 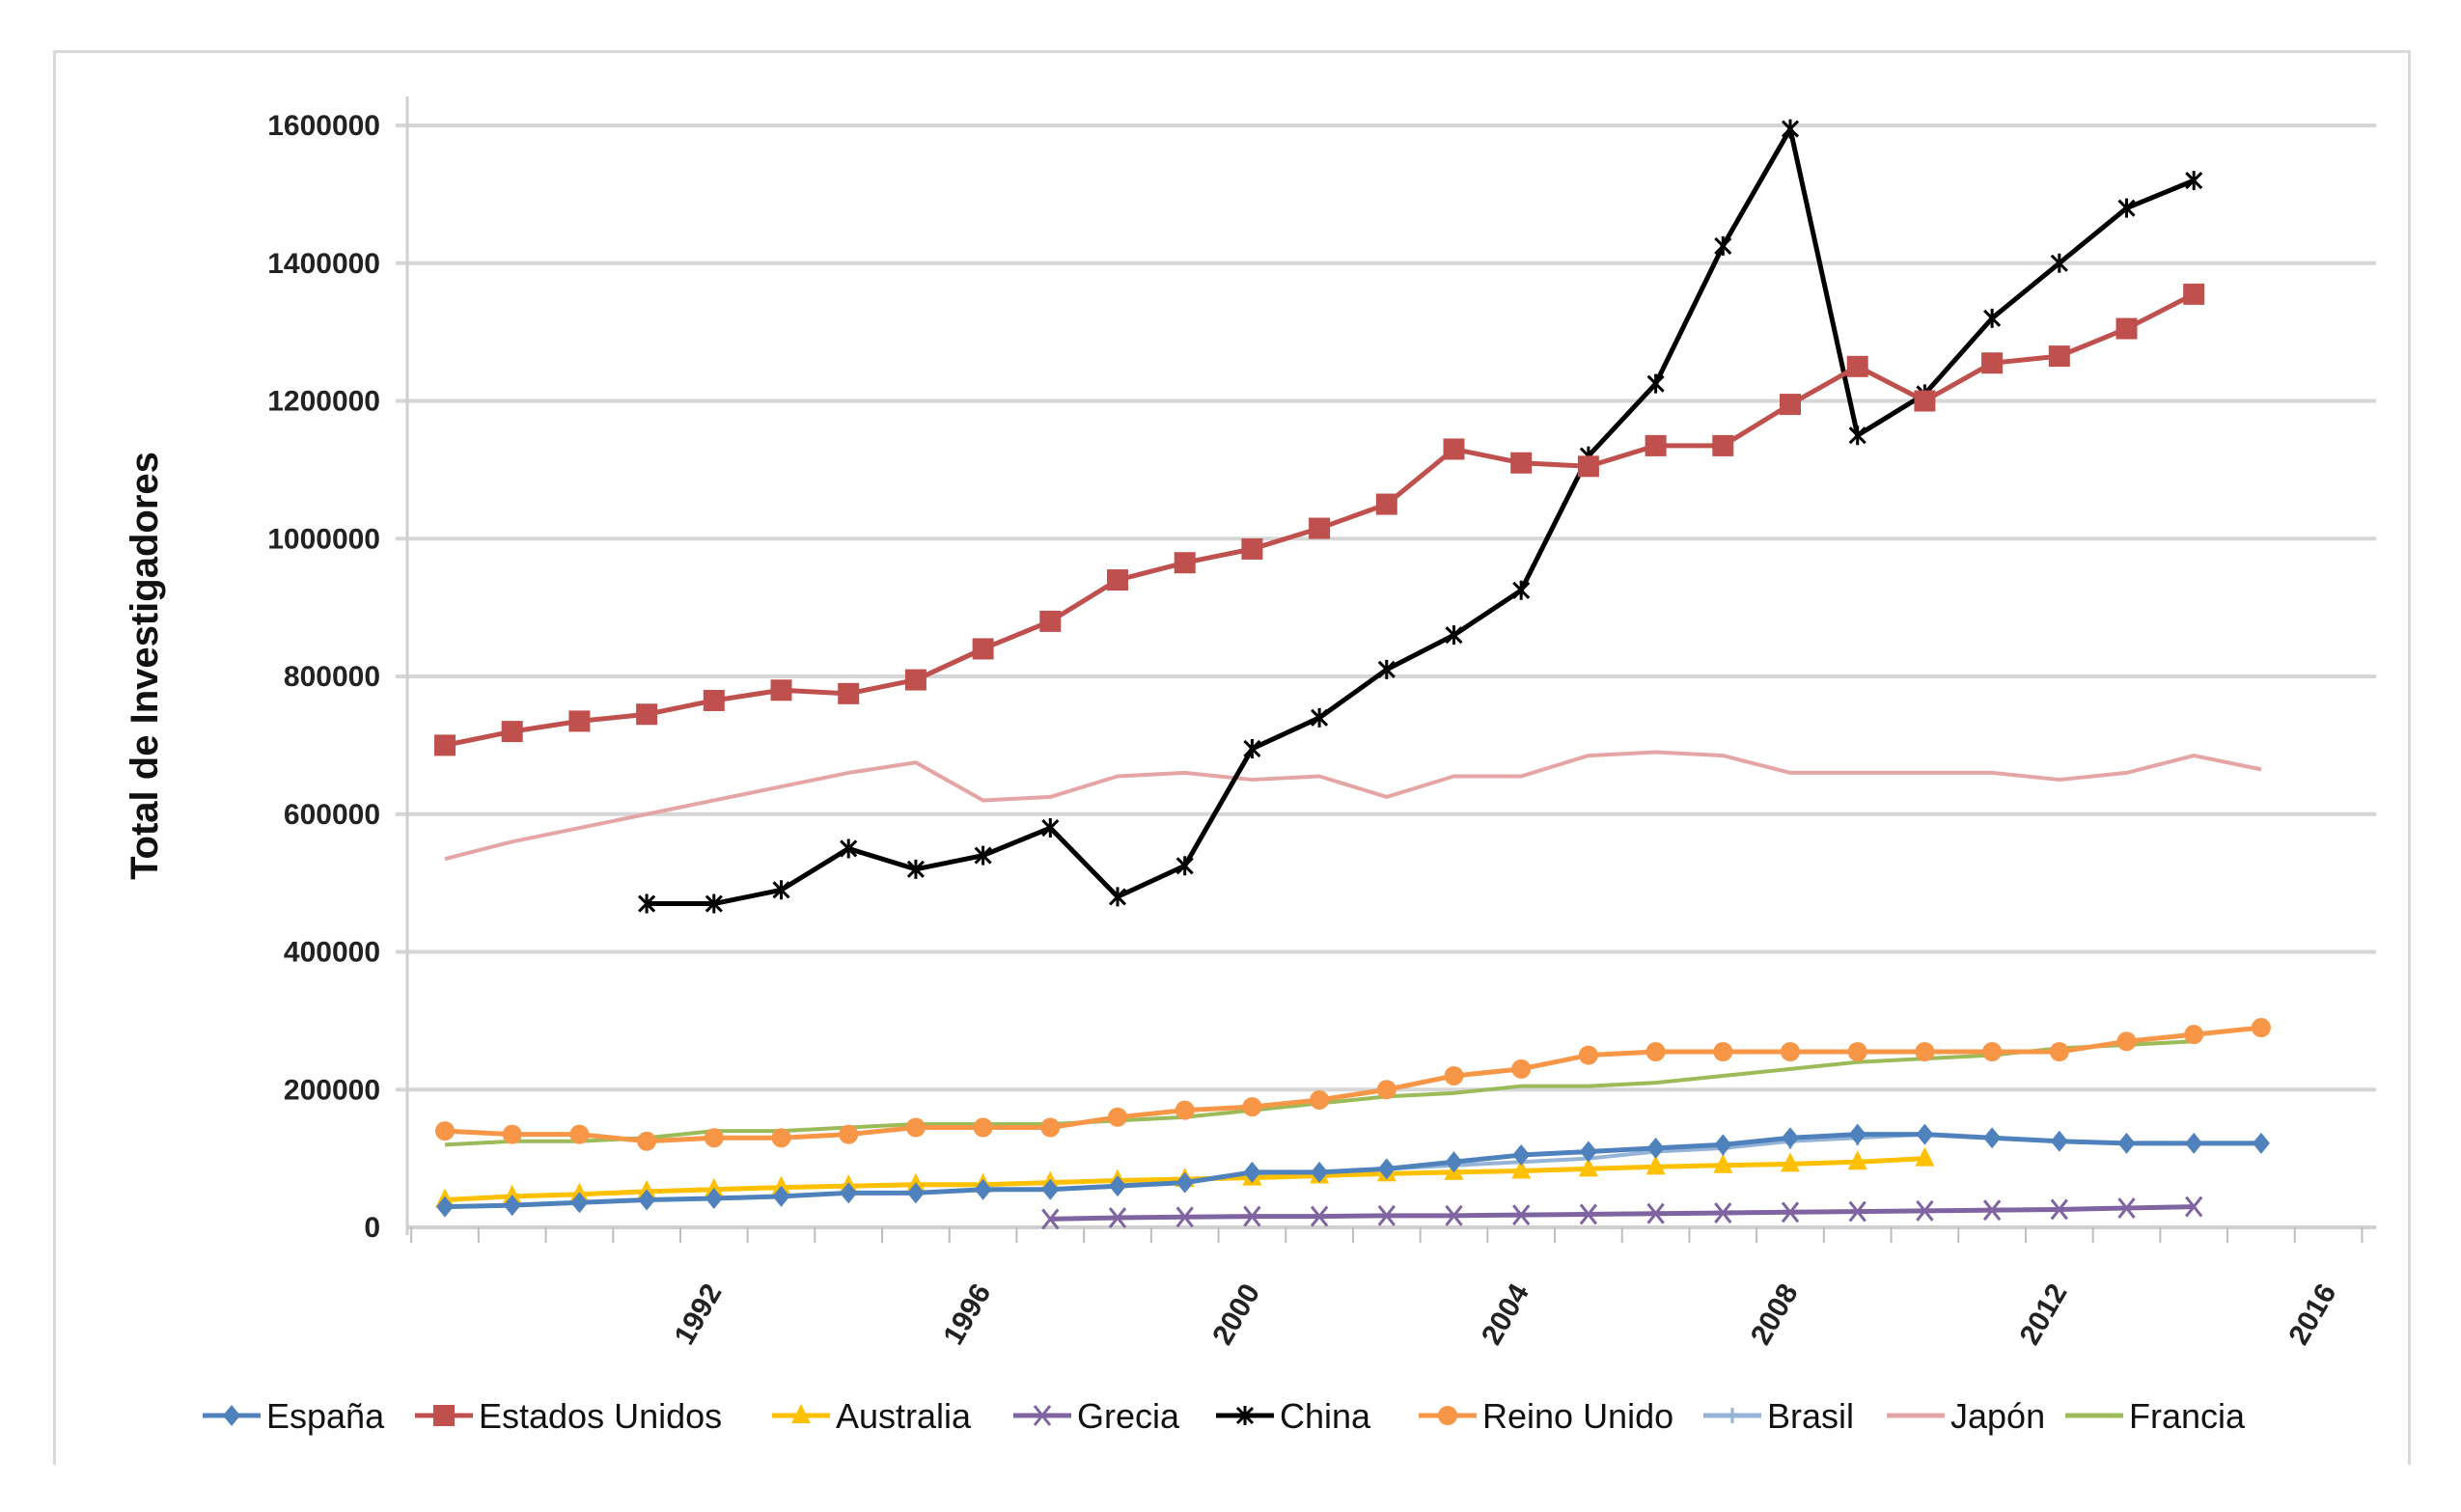 What do you see at coordinates (1325, 1416) in the screenshot?
I see `legend-label: China` at bounding box center [1325, 1416].